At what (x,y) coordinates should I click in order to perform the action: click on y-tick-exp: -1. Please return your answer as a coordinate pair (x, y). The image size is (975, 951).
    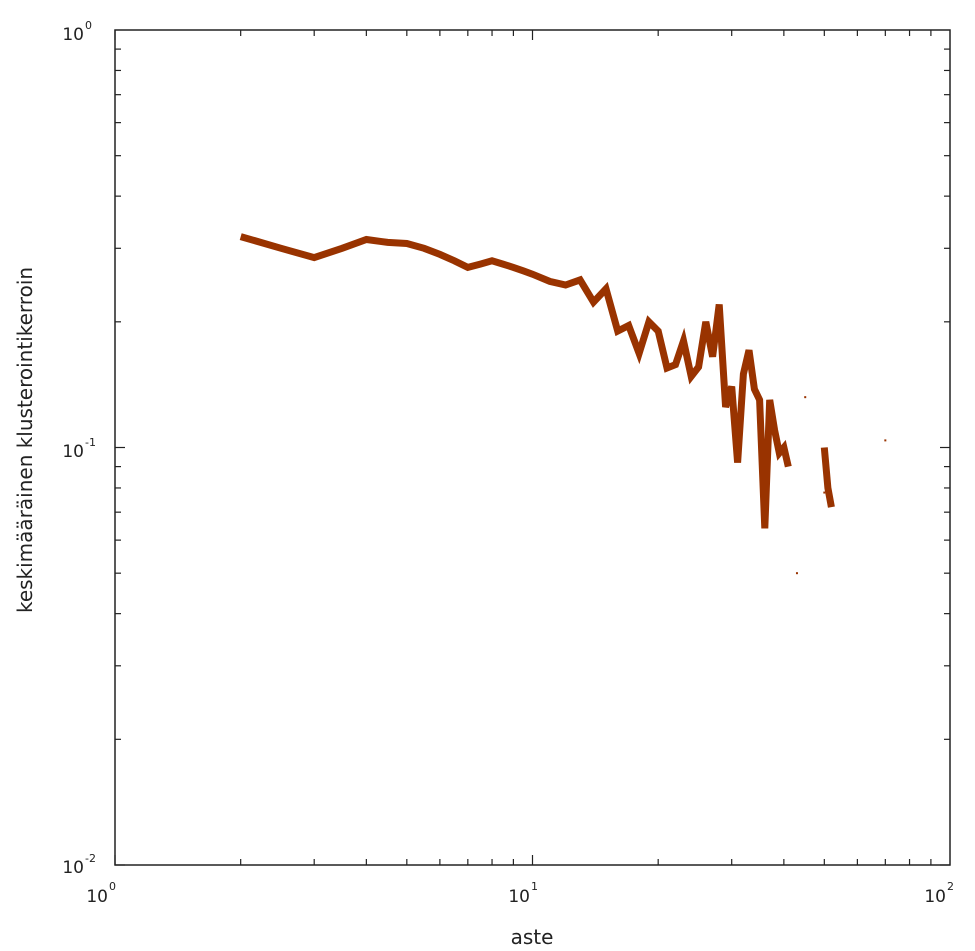
    Looking at the image, I should click on (90, 442).